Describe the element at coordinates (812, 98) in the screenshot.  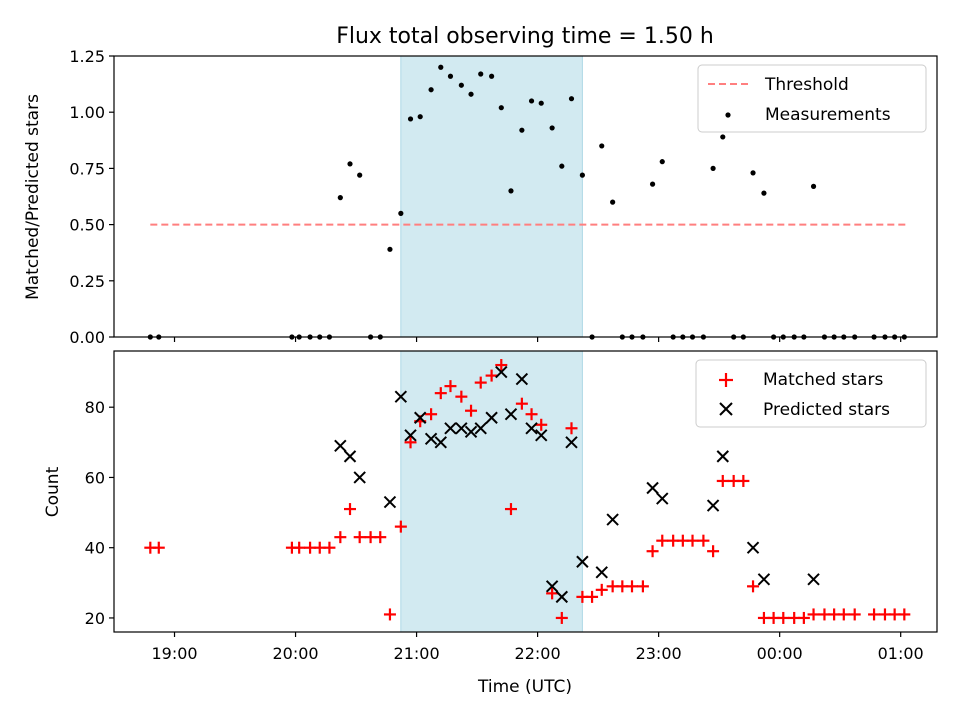
I see `top-legend: Threshold Measurements` at that location.